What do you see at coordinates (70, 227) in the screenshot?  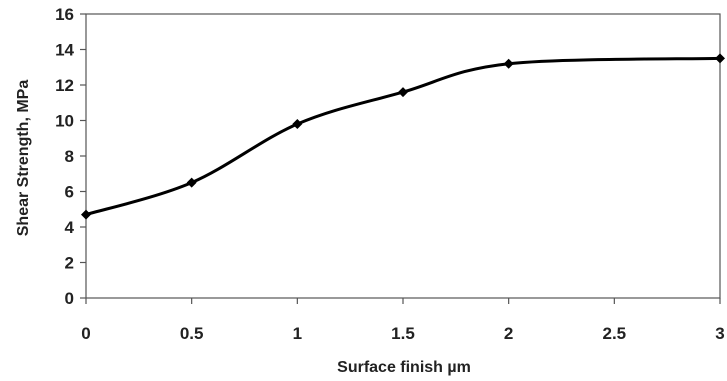 I see `y-tick-label: 4` at bounding box center [70, 227].